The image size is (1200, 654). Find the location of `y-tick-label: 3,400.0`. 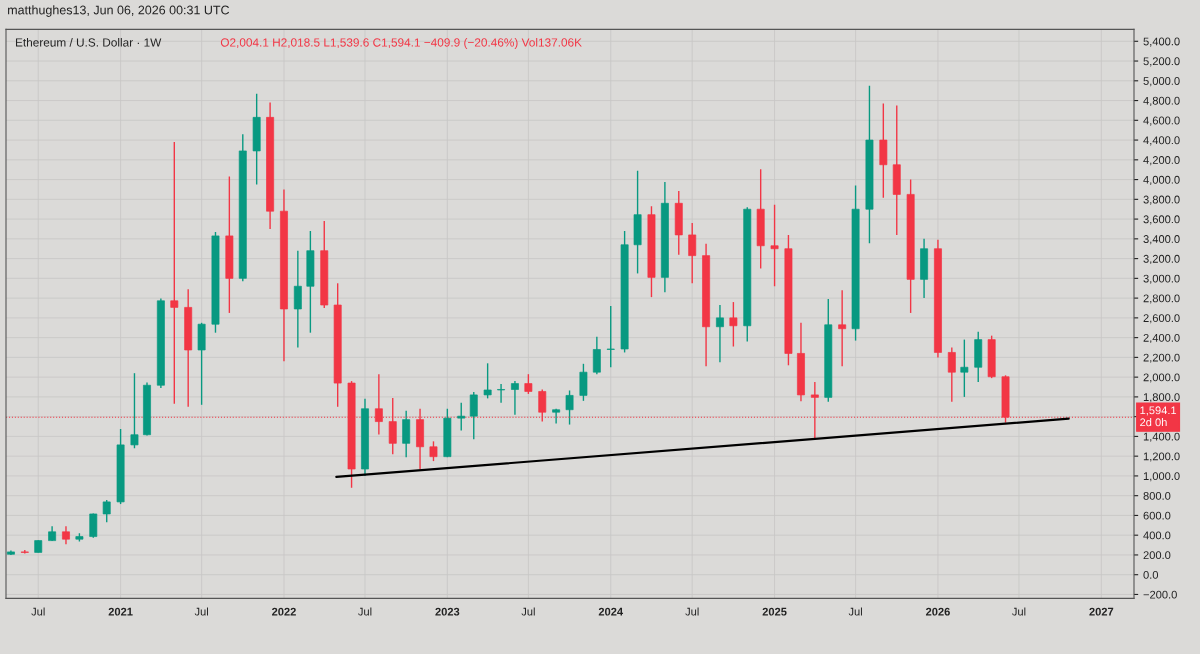

y-tick-label: 3,400.0 is located at coordinates (1161, 240).